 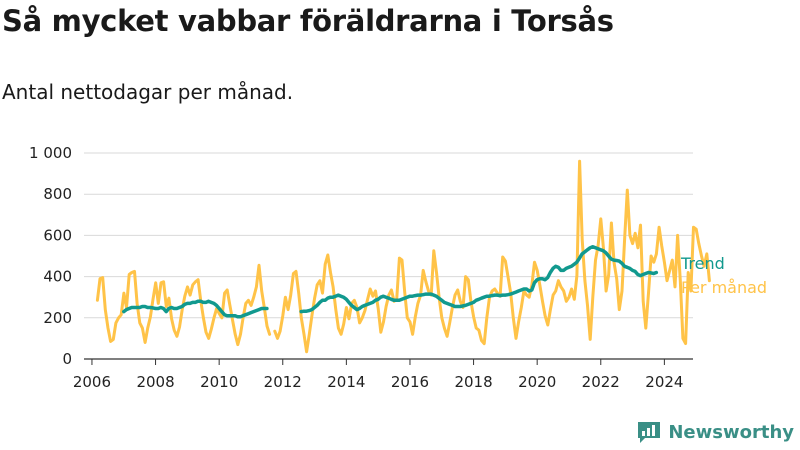 What do you see at coordinates (57, 318) in the screenshot?
I see `y-tick-label: 200` at bounding box center [57, 318].